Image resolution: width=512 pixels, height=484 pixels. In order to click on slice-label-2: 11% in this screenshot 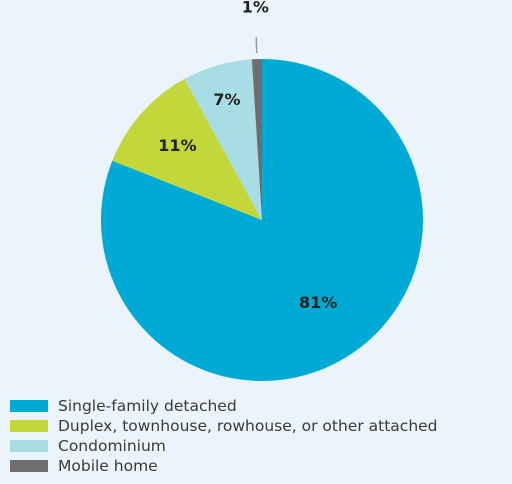, I will do `click(177, 145)`.